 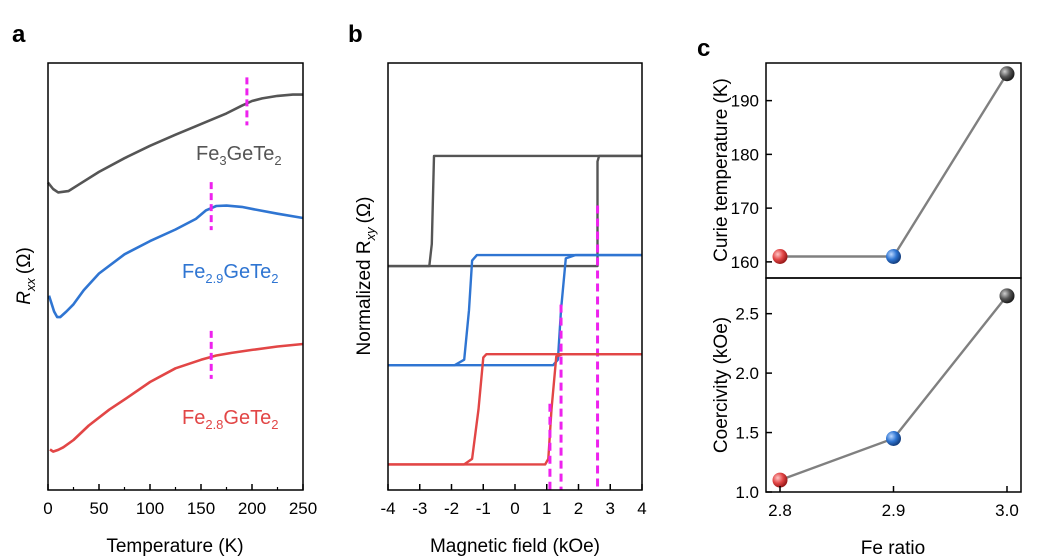 I want to click on panel-c-label: c, so click(x=703, y=48).